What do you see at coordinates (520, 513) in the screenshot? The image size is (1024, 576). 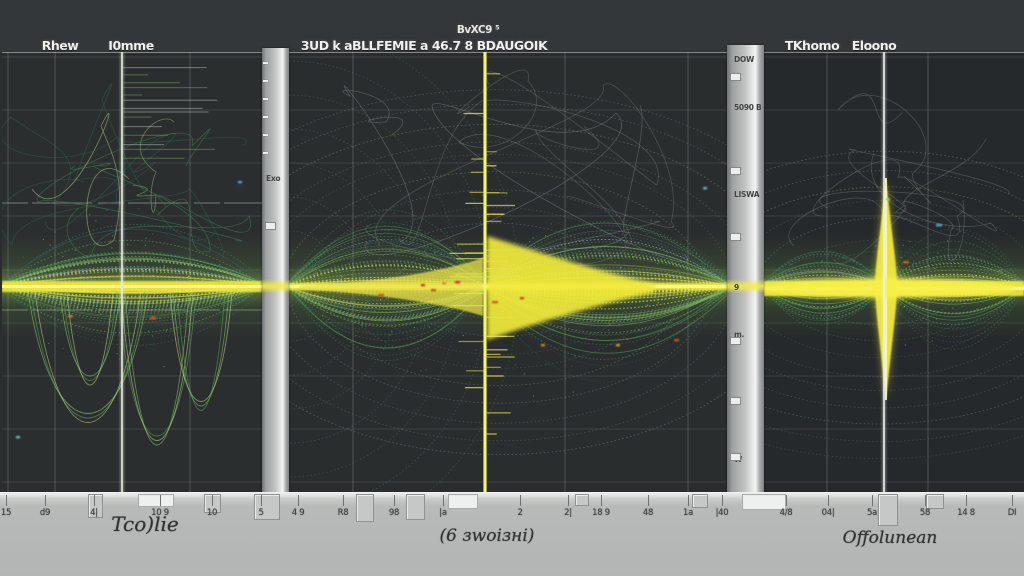 I see `x-tick-label: 2` at bounding box center [520, 513].